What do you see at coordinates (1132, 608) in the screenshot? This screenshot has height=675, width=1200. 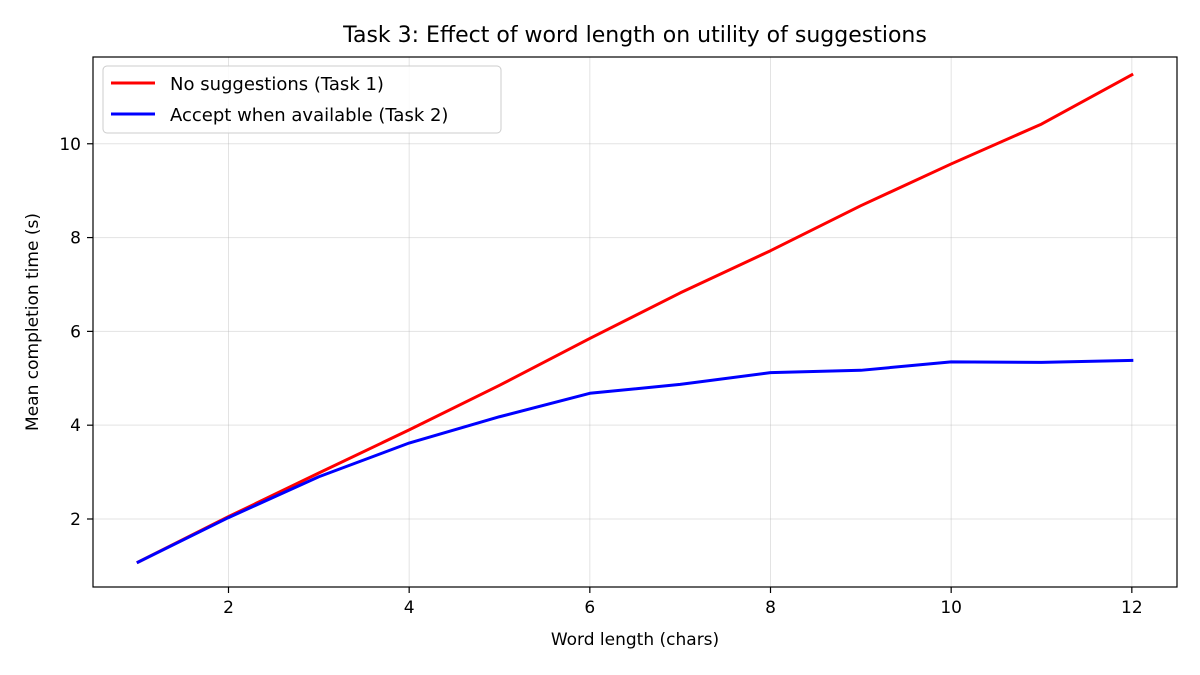 I see `x-tick-label: 12` at bounding box center [1132, 608].